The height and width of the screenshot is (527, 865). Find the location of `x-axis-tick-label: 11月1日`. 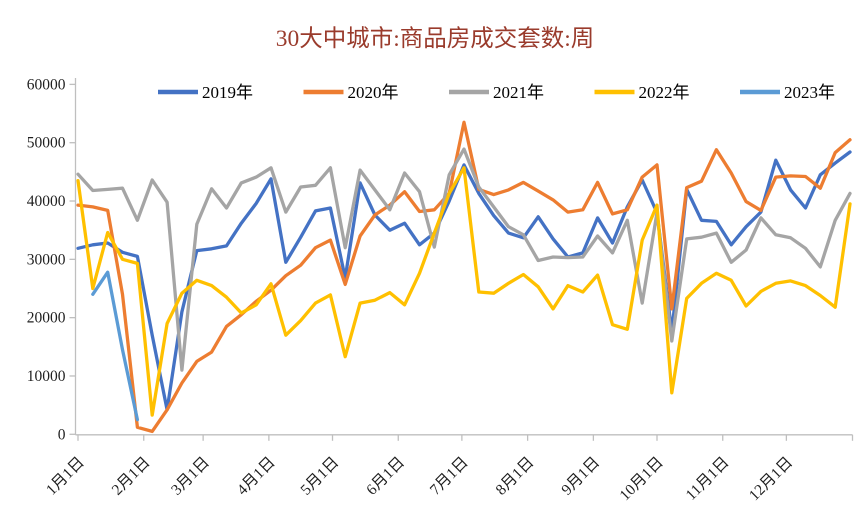

x-axis-tick-label: 11月1日 is located at coordinates (708, 479).